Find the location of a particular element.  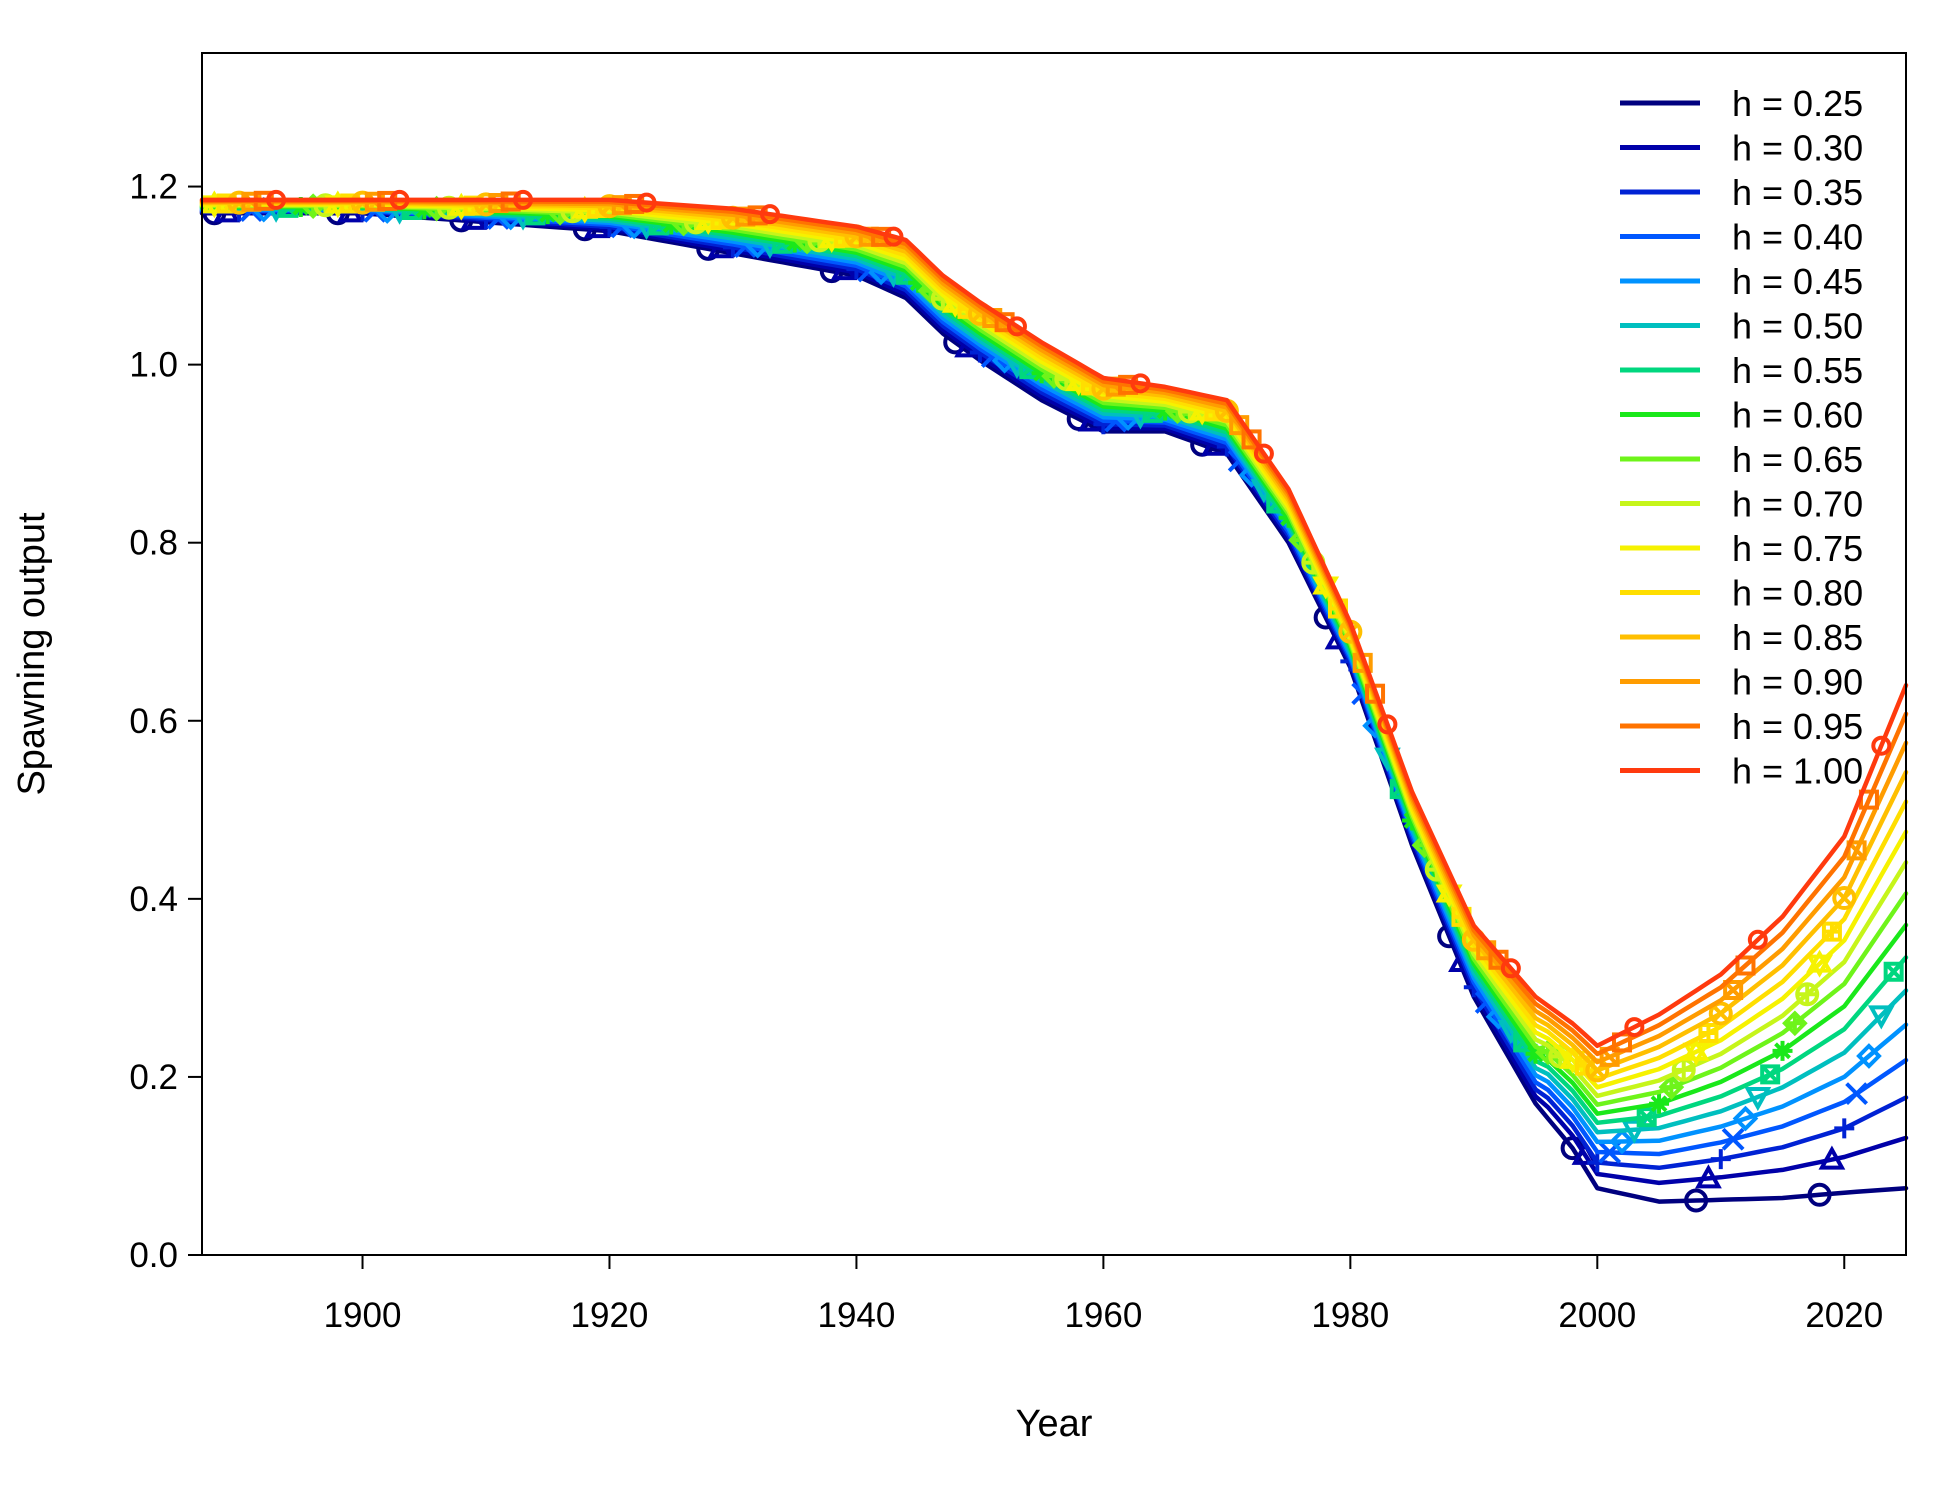

point-square-x is located at coordinates (1733, 990).